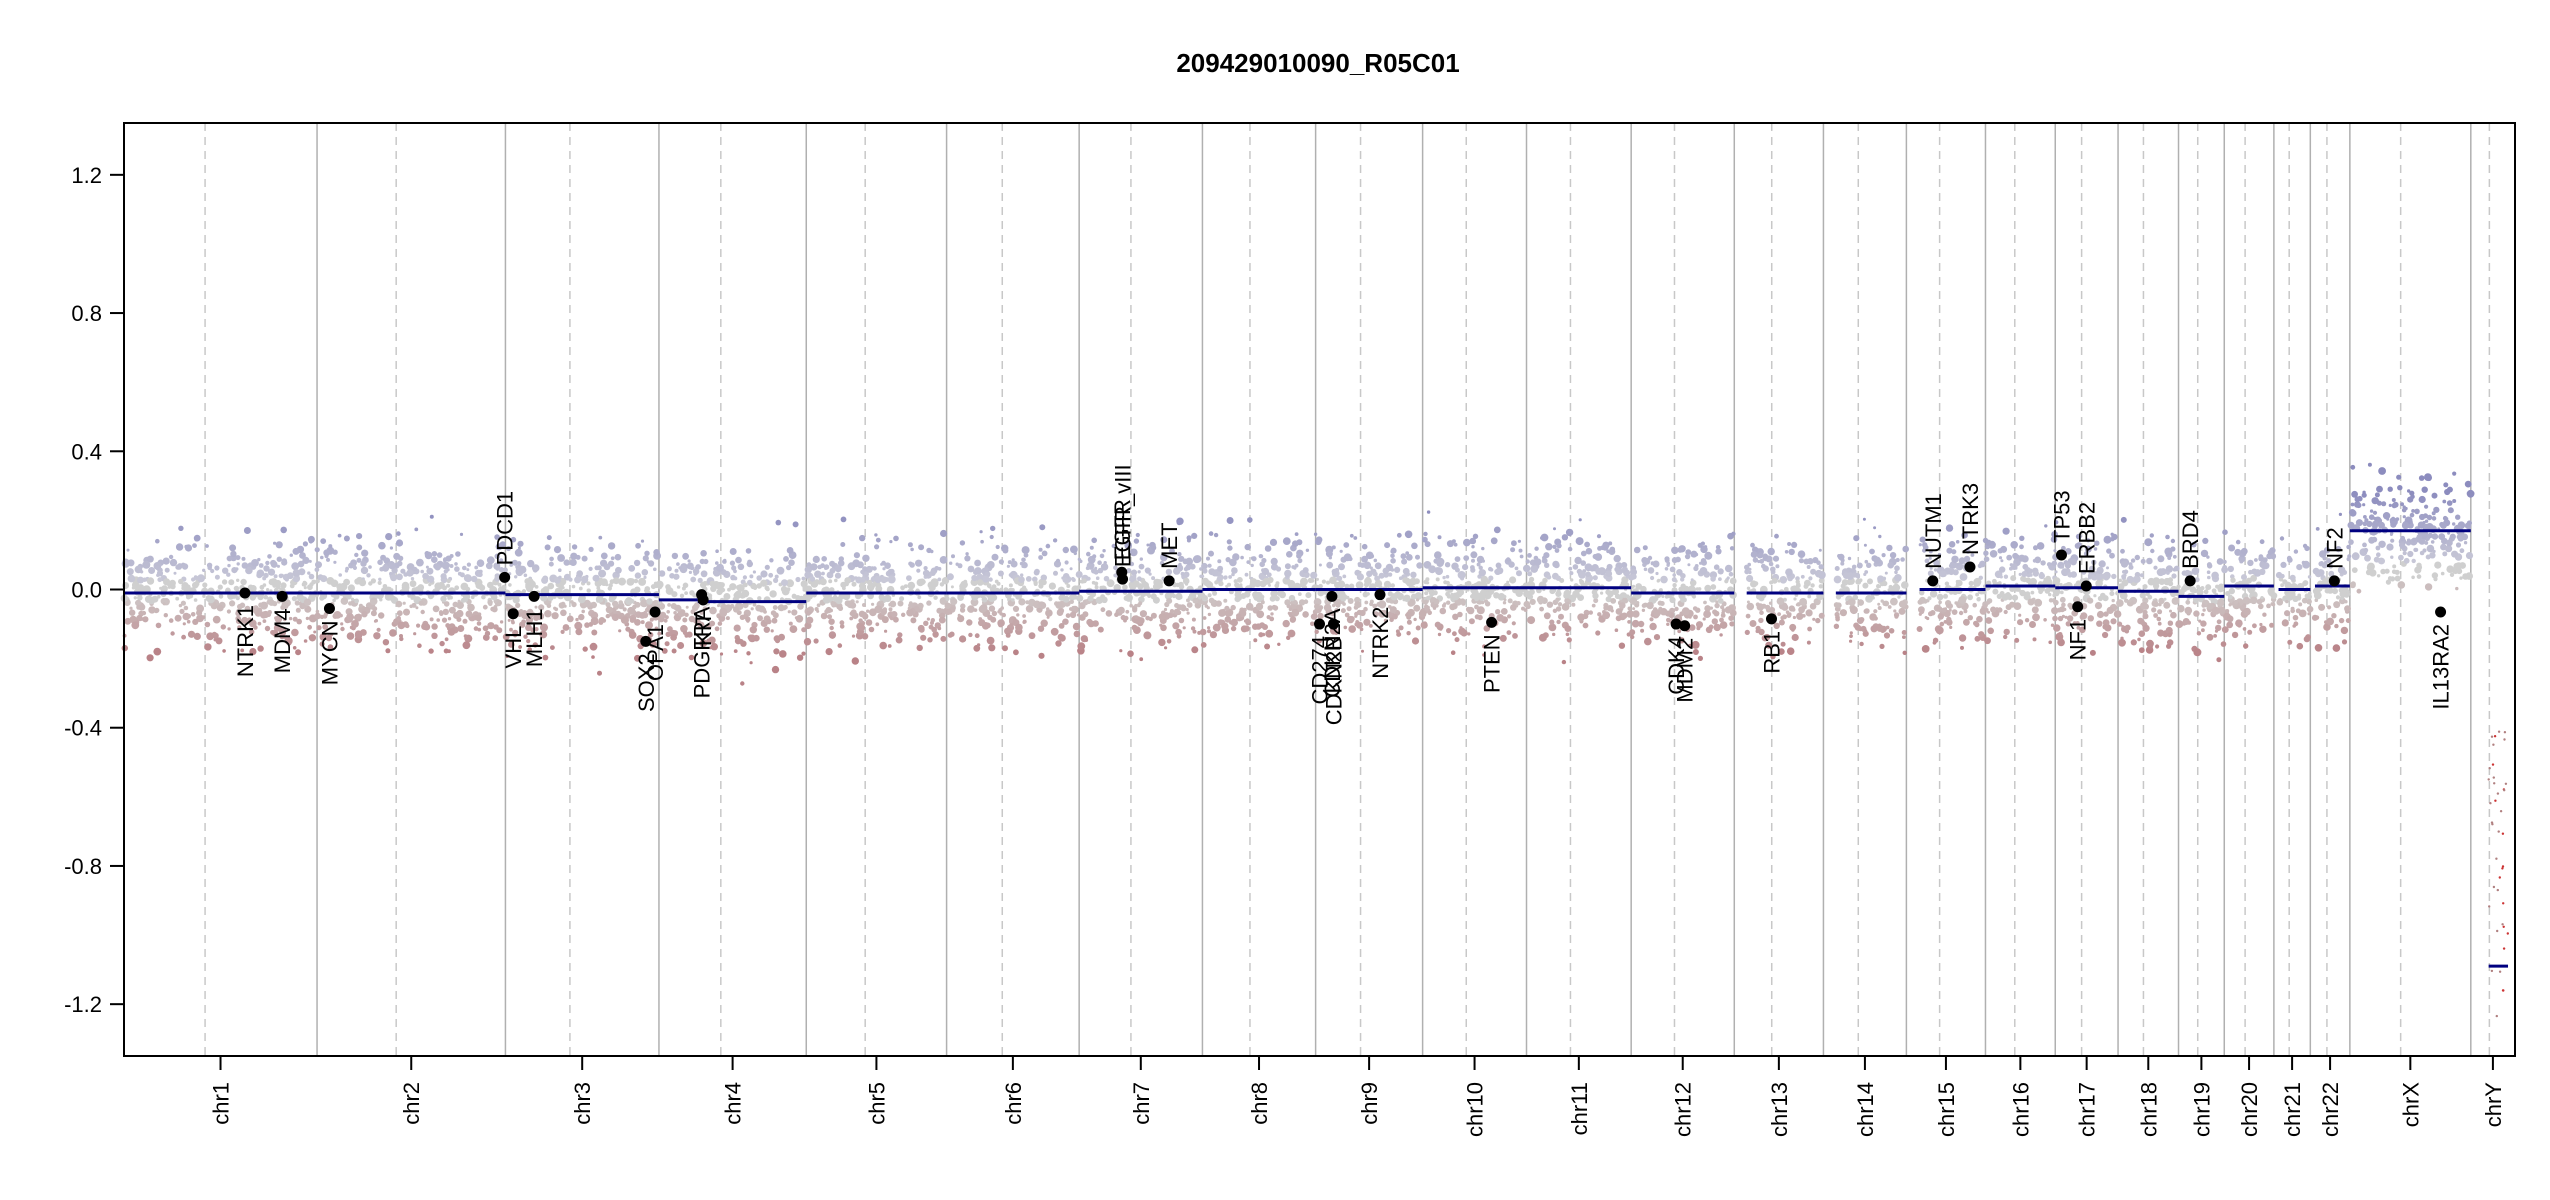 Image resolution: width=2550 pixels, height=1200 pixels. What do you see at coordinates (1141, 1103) in the screenshot?
I see `x-tick-label: chr7` at bounding box center [1141, 1103].